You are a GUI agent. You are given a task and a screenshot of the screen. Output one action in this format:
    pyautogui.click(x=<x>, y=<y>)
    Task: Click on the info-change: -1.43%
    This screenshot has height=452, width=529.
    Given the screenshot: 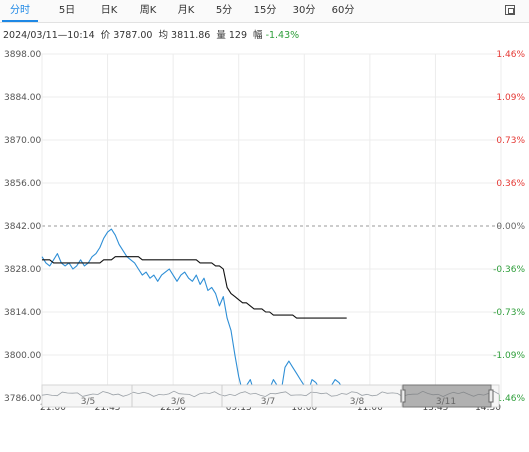 What is the action you would take?
    pyautogui.click(x=282, y=35)
    